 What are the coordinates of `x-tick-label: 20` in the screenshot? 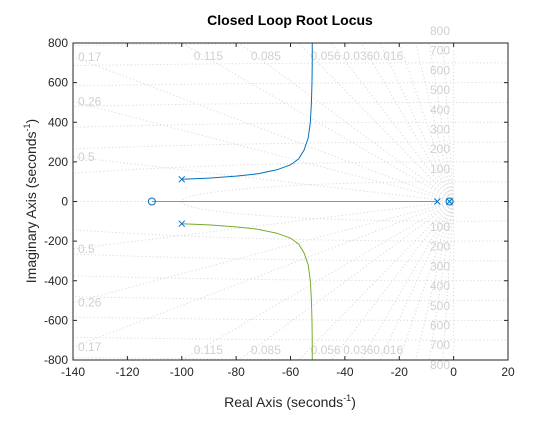 It's located at (508, 372).